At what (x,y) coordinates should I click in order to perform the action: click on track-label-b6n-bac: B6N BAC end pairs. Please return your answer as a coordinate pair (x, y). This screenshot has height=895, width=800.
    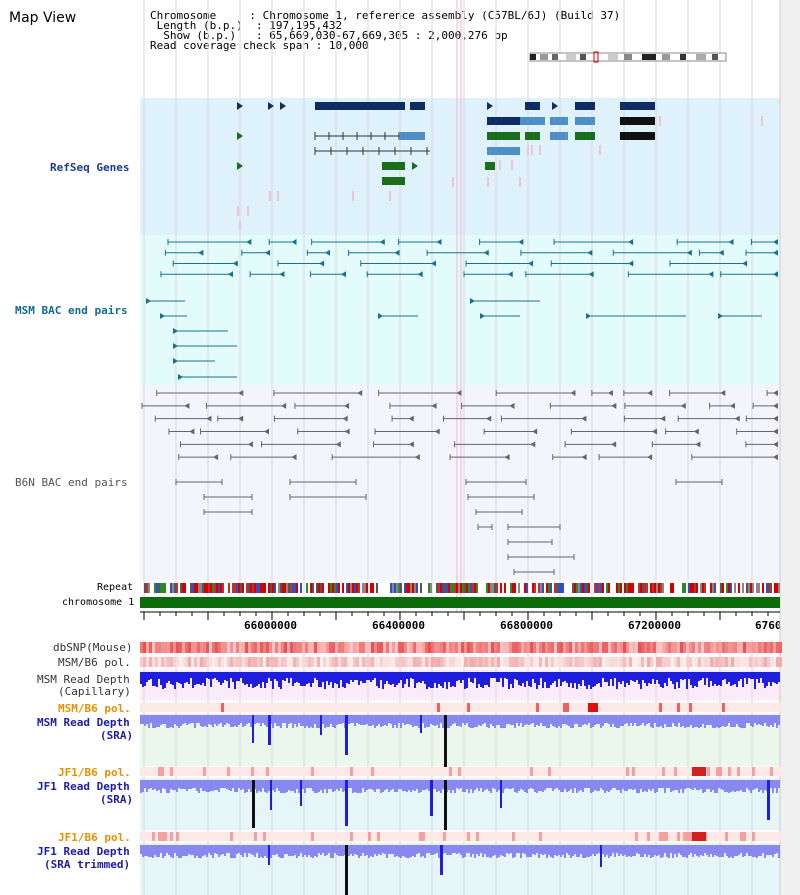
    Looking at the image, I should click on (71, 482).